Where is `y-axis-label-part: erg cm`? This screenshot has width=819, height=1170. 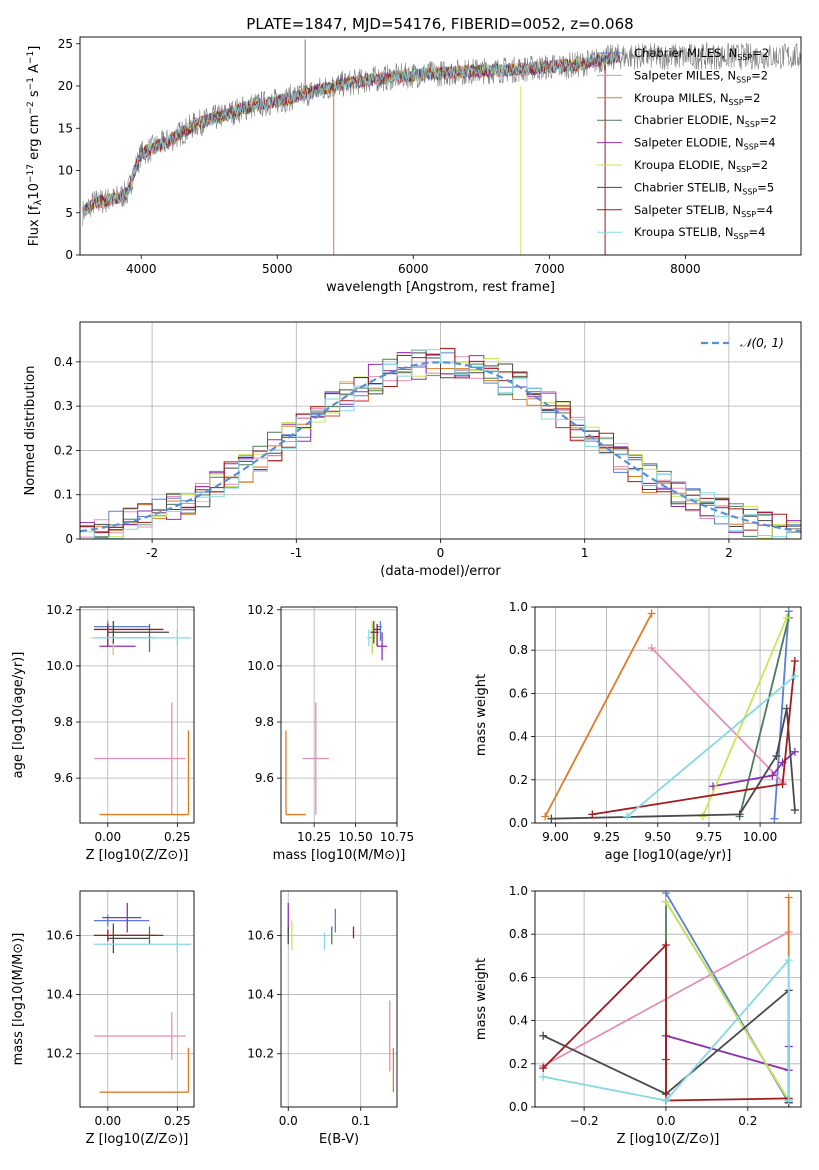
y-axis-label-part: erg cm is located at coordinates (34, 139).